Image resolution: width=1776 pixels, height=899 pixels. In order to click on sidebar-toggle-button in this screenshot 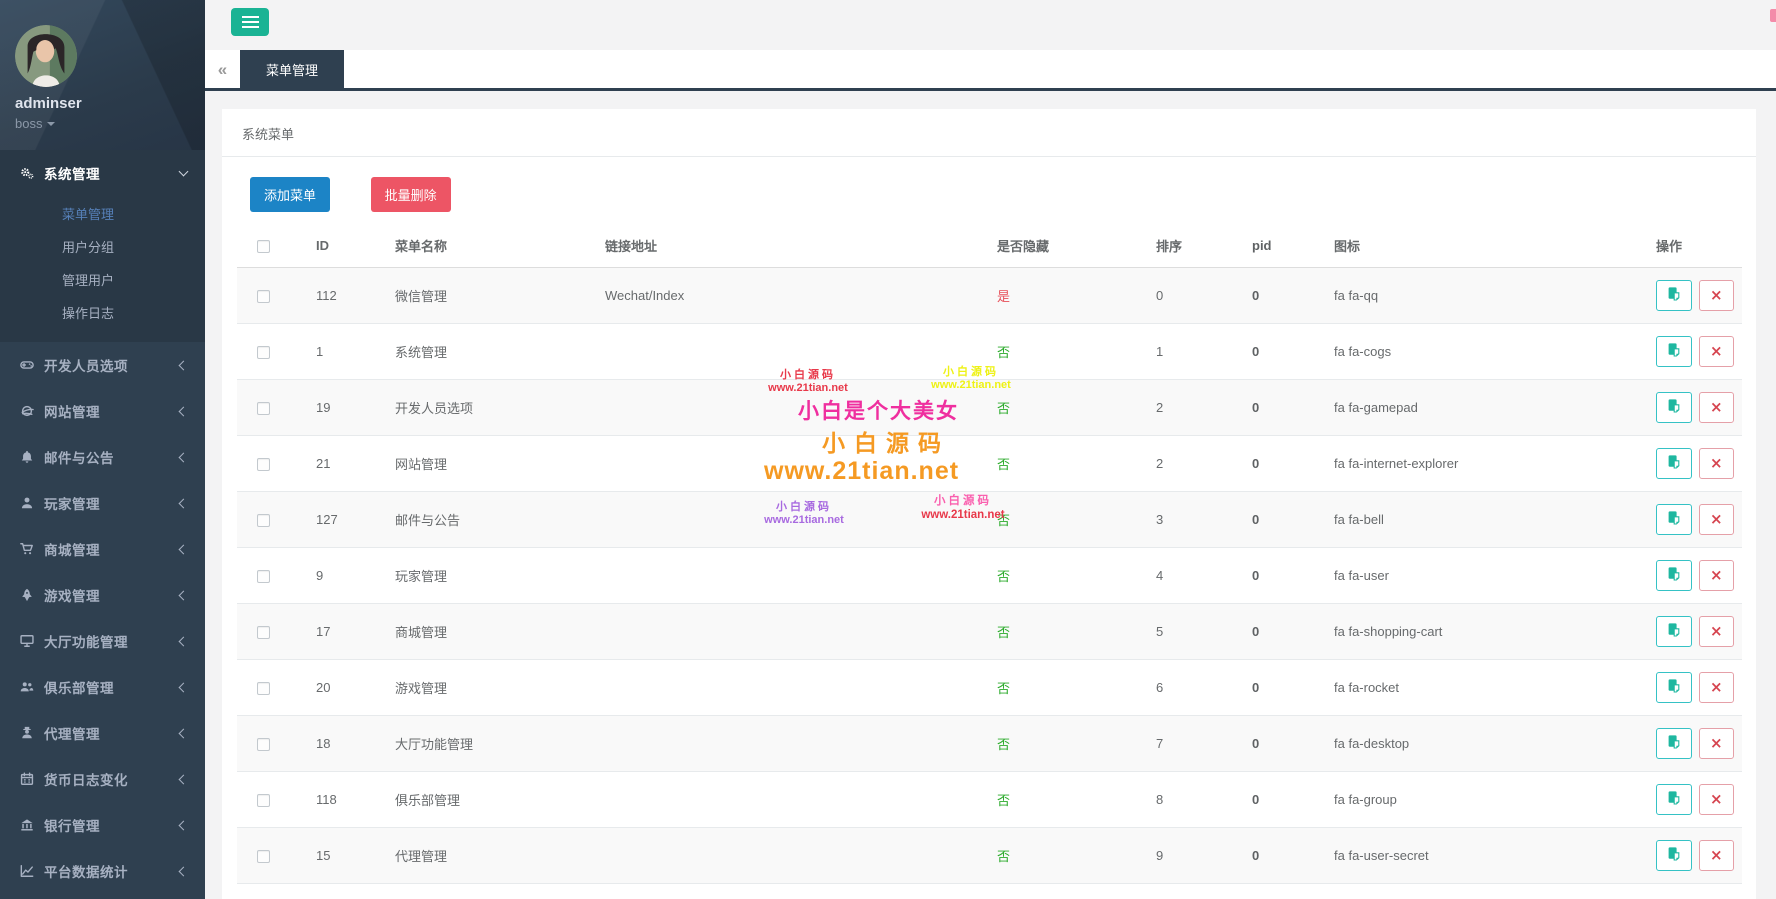, I will do `click(250, 22)`.